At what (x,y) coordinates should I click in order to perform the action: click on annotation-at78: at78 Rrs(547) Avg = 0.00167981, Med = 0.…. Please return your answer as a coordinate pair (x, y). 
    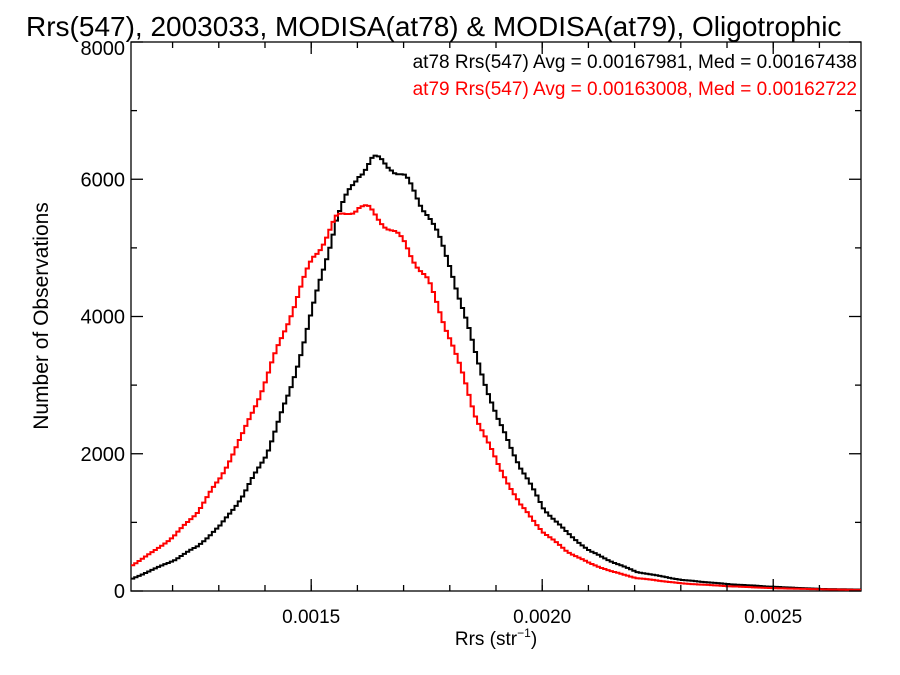
    Looking at the image, I should click on (635, 62).